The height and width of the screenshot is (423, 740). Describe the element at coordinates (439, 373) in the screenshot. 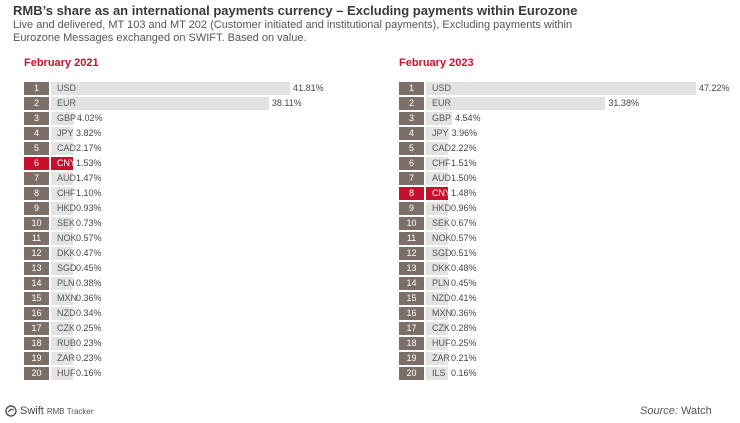

I see `currency-label: ILS` at that location.